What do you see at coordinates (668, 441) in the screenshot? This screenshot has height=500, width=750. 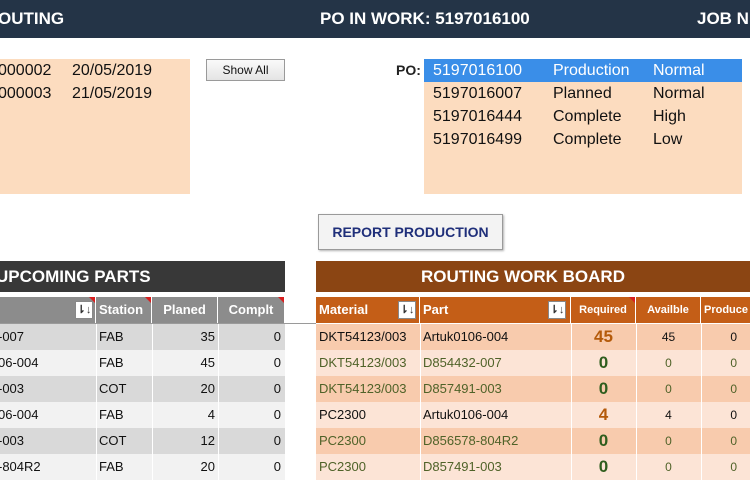 I see `available-cell: 0` at bounding box center [668, 441].